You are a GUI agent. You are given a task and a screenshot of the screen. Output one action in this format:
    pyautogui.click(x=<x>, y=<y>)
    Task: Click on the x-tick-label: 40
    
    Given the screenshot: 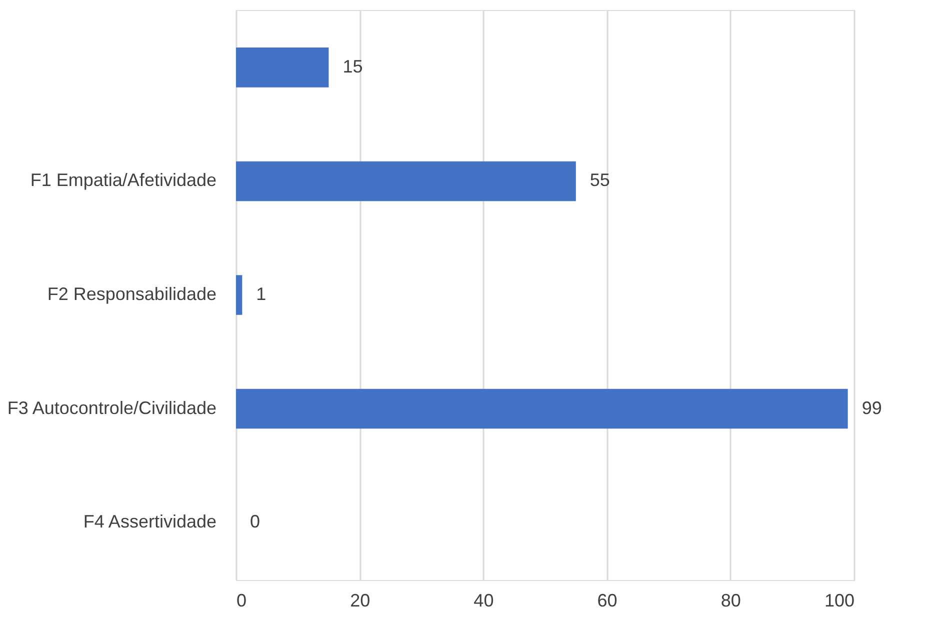 What is the action you would take?
    pyautogui.click(x=484, y=600)
    